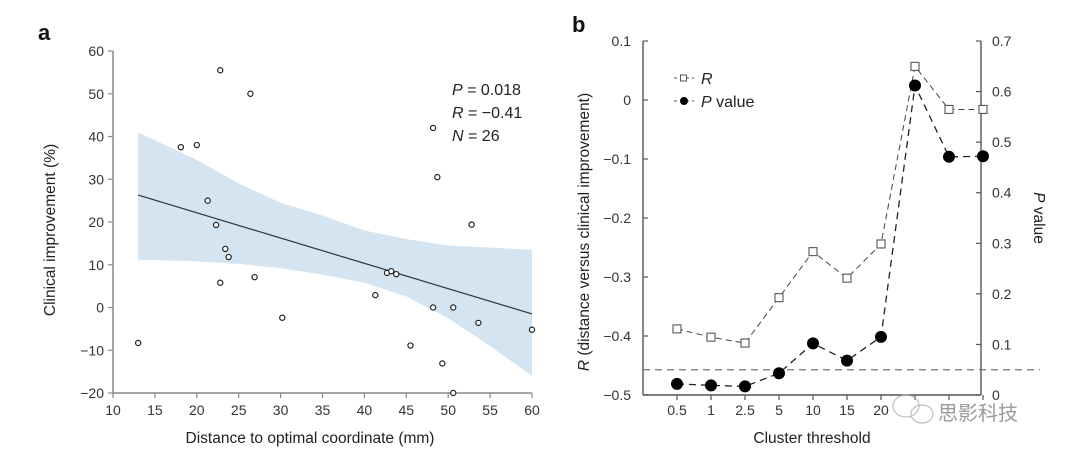 This screenshot has height=462, width=1080. Describe the element at coordinates (622, 41) in the screenshot. I see `y-tick-label-left-b: 0.1` at that location.